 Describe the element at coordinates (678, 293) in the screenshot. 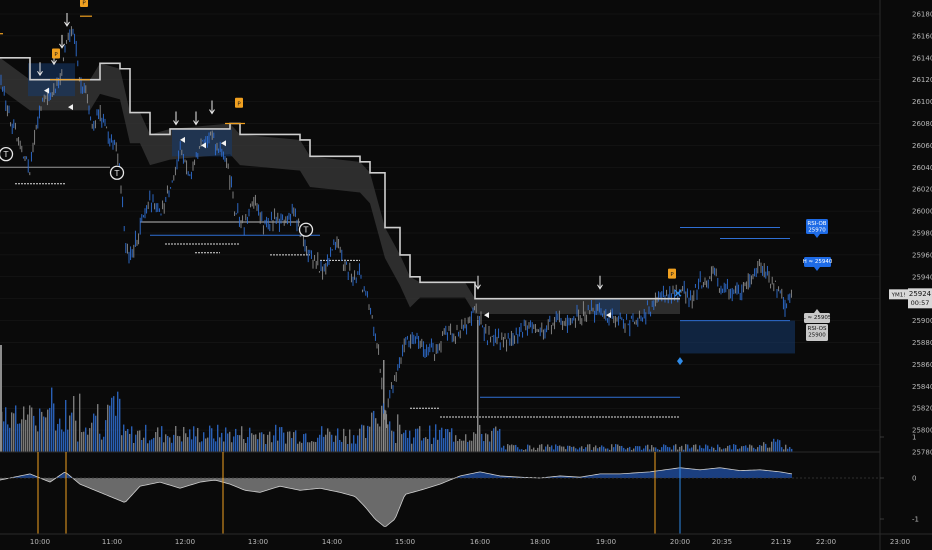

I see `x-marker-icon` at that location.